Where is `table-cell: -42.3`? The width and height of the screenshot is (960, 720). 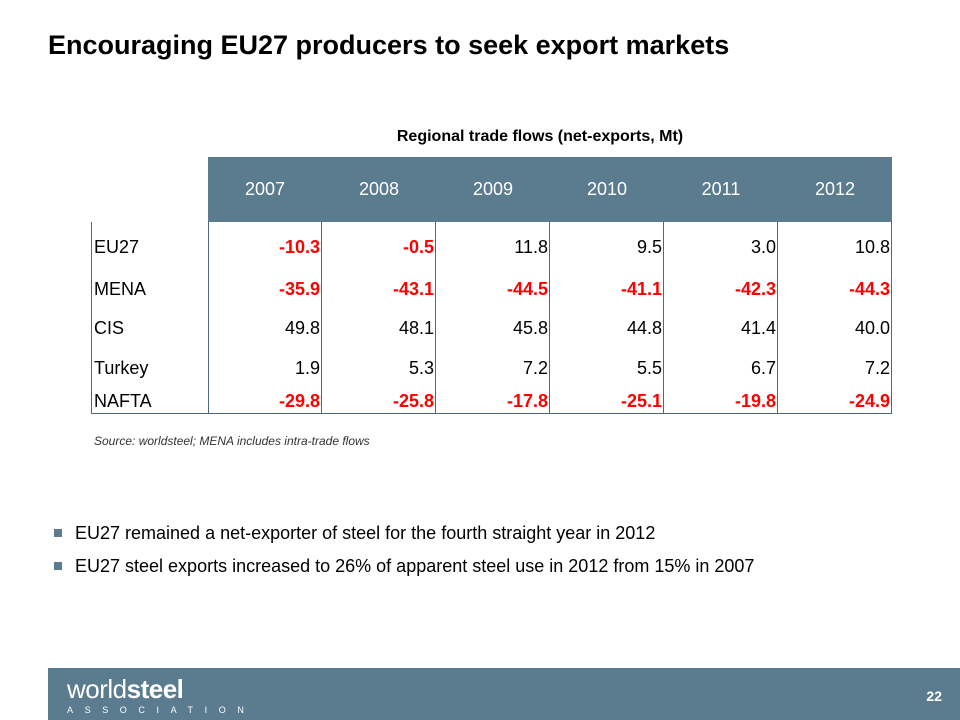
table-cell: -42.3 is located at coordinates (755, 289).